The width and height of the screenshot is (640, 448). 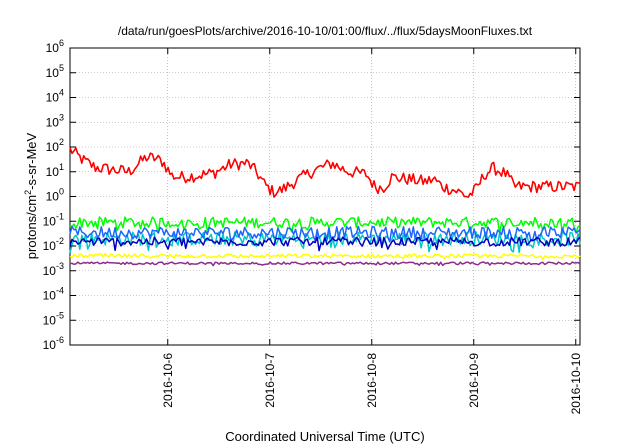 I want to click on y-tick-label: 10⁻², so click(x=53, y=244).